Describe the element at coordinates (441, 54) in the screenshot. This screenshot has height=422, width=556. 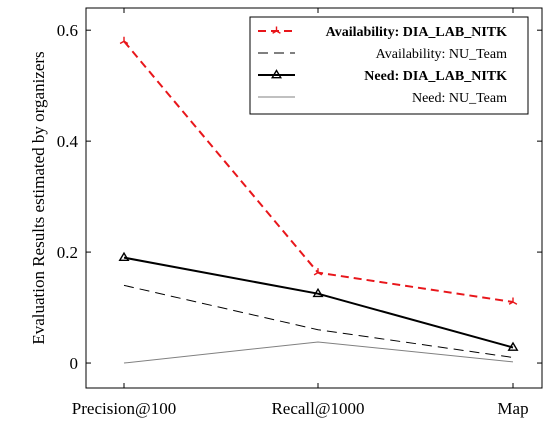
I see `legend-label: Availability: NU_Team` at that location.